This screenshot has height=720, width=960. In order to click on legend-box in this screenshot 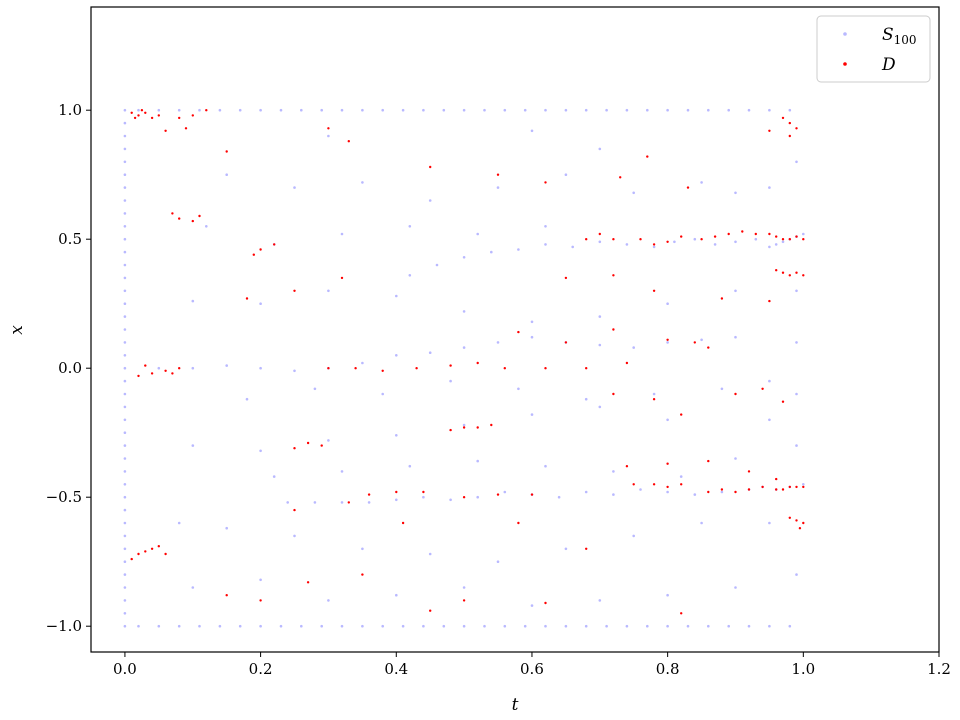, I will do `click(873, 49)`.